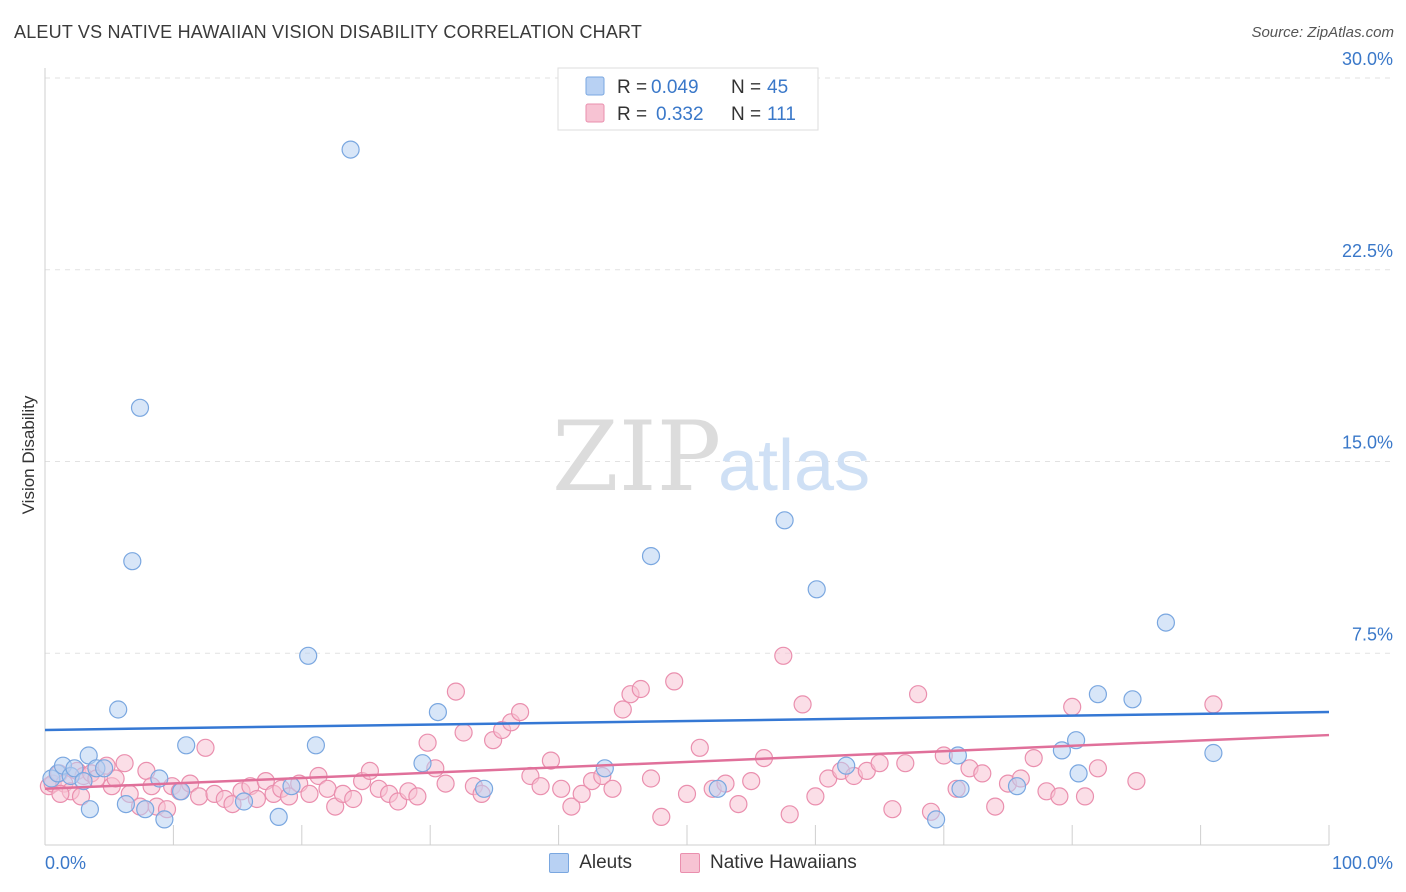 This screenshot has height=892, width=1406. Describe the element at coordinates (794, 466) in the screenshot. I see `watermark-atlas: atlas` at that location.